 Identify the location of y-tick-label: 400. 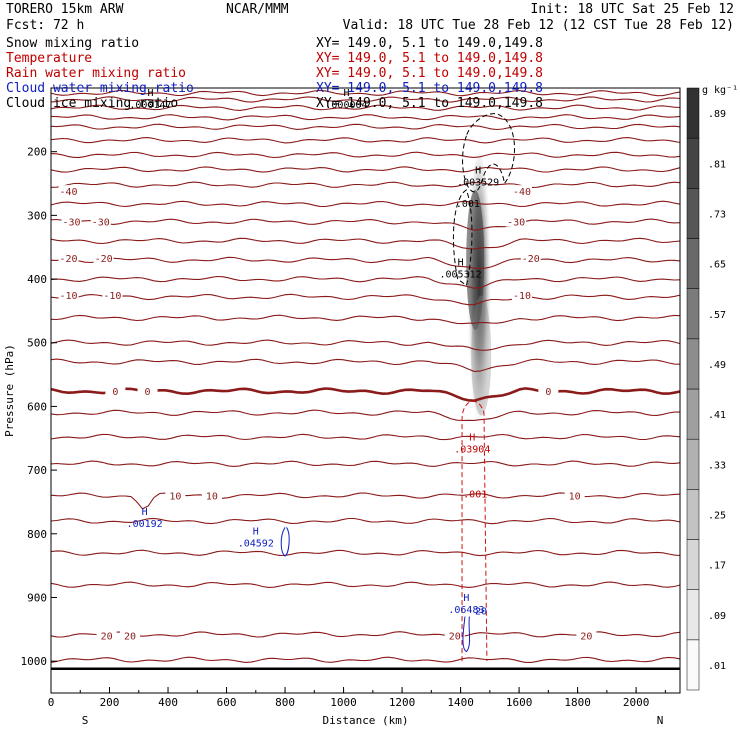
(37, 279).